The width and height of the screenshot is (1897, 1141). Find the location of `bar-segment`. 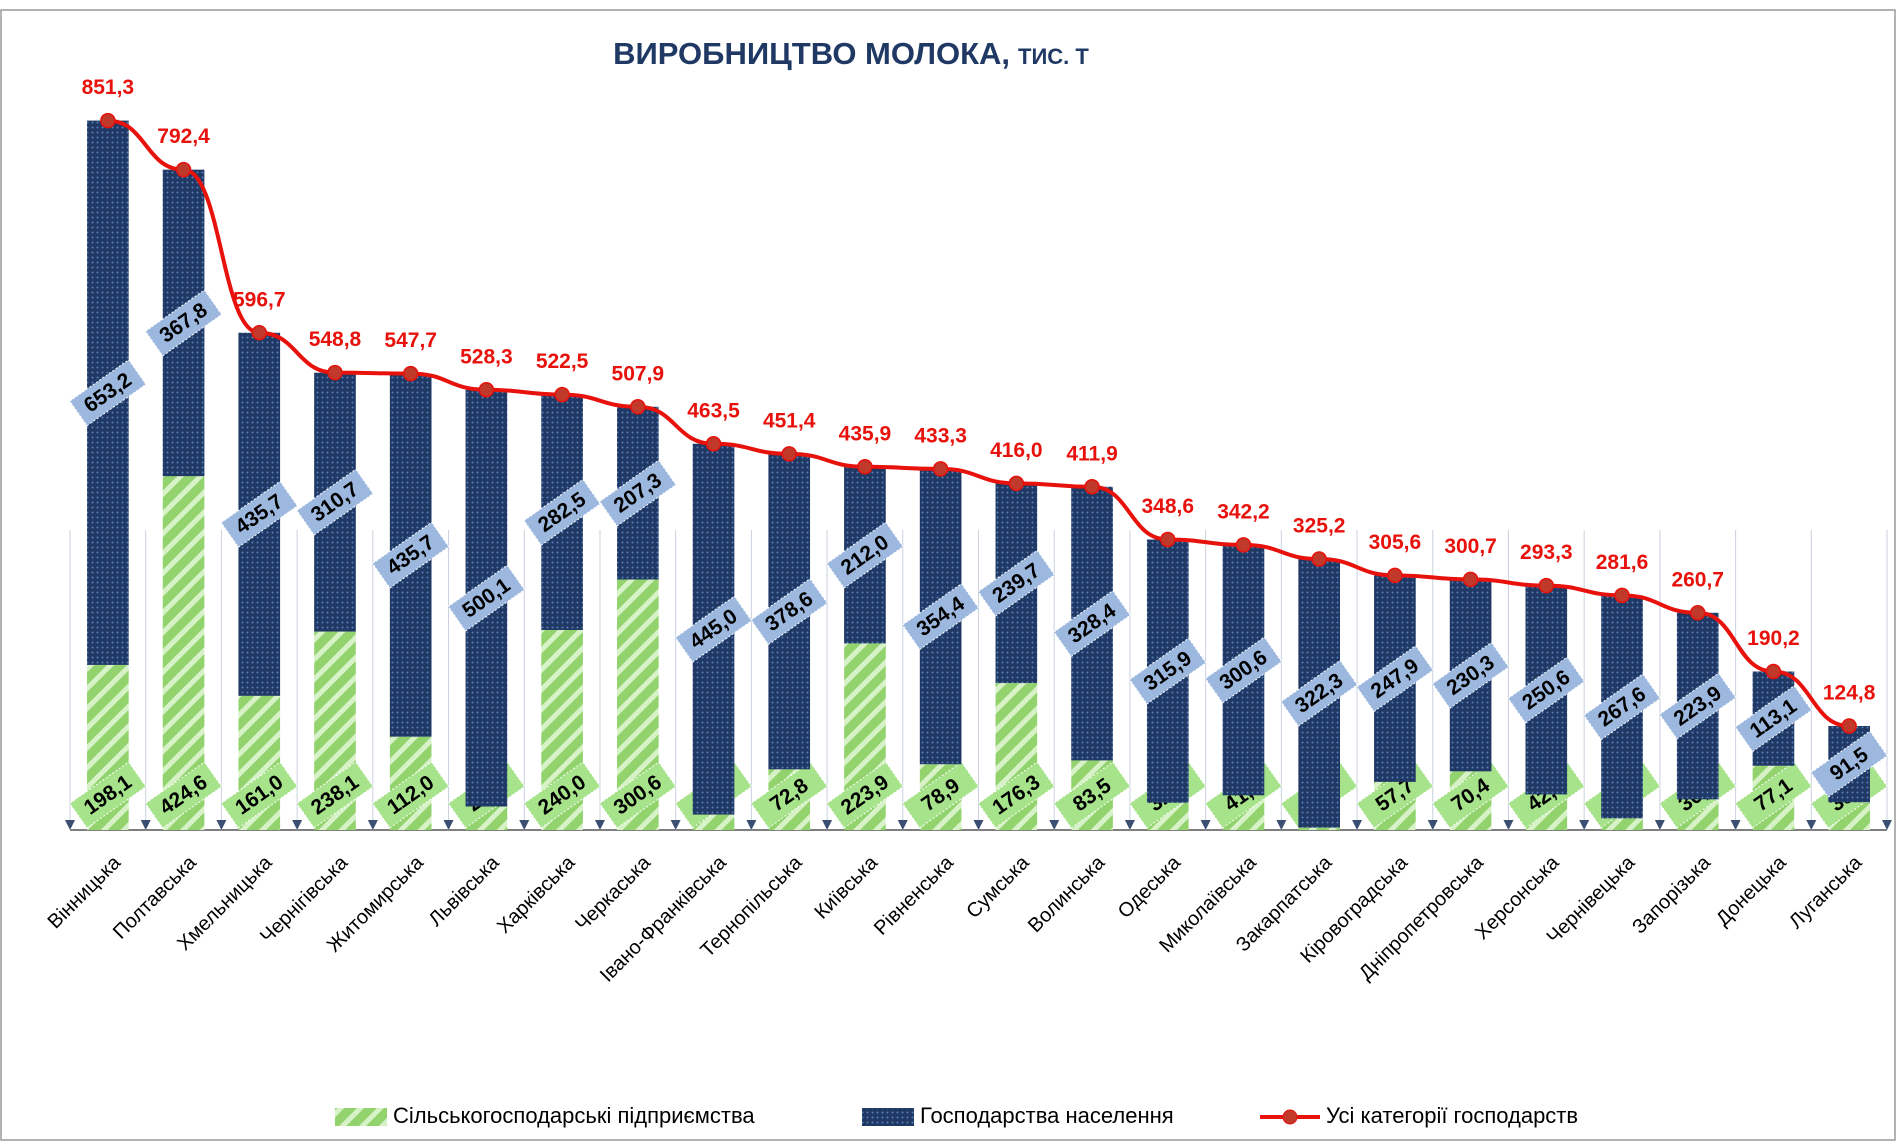

bar-segment is located at coordinates (1319, 828).